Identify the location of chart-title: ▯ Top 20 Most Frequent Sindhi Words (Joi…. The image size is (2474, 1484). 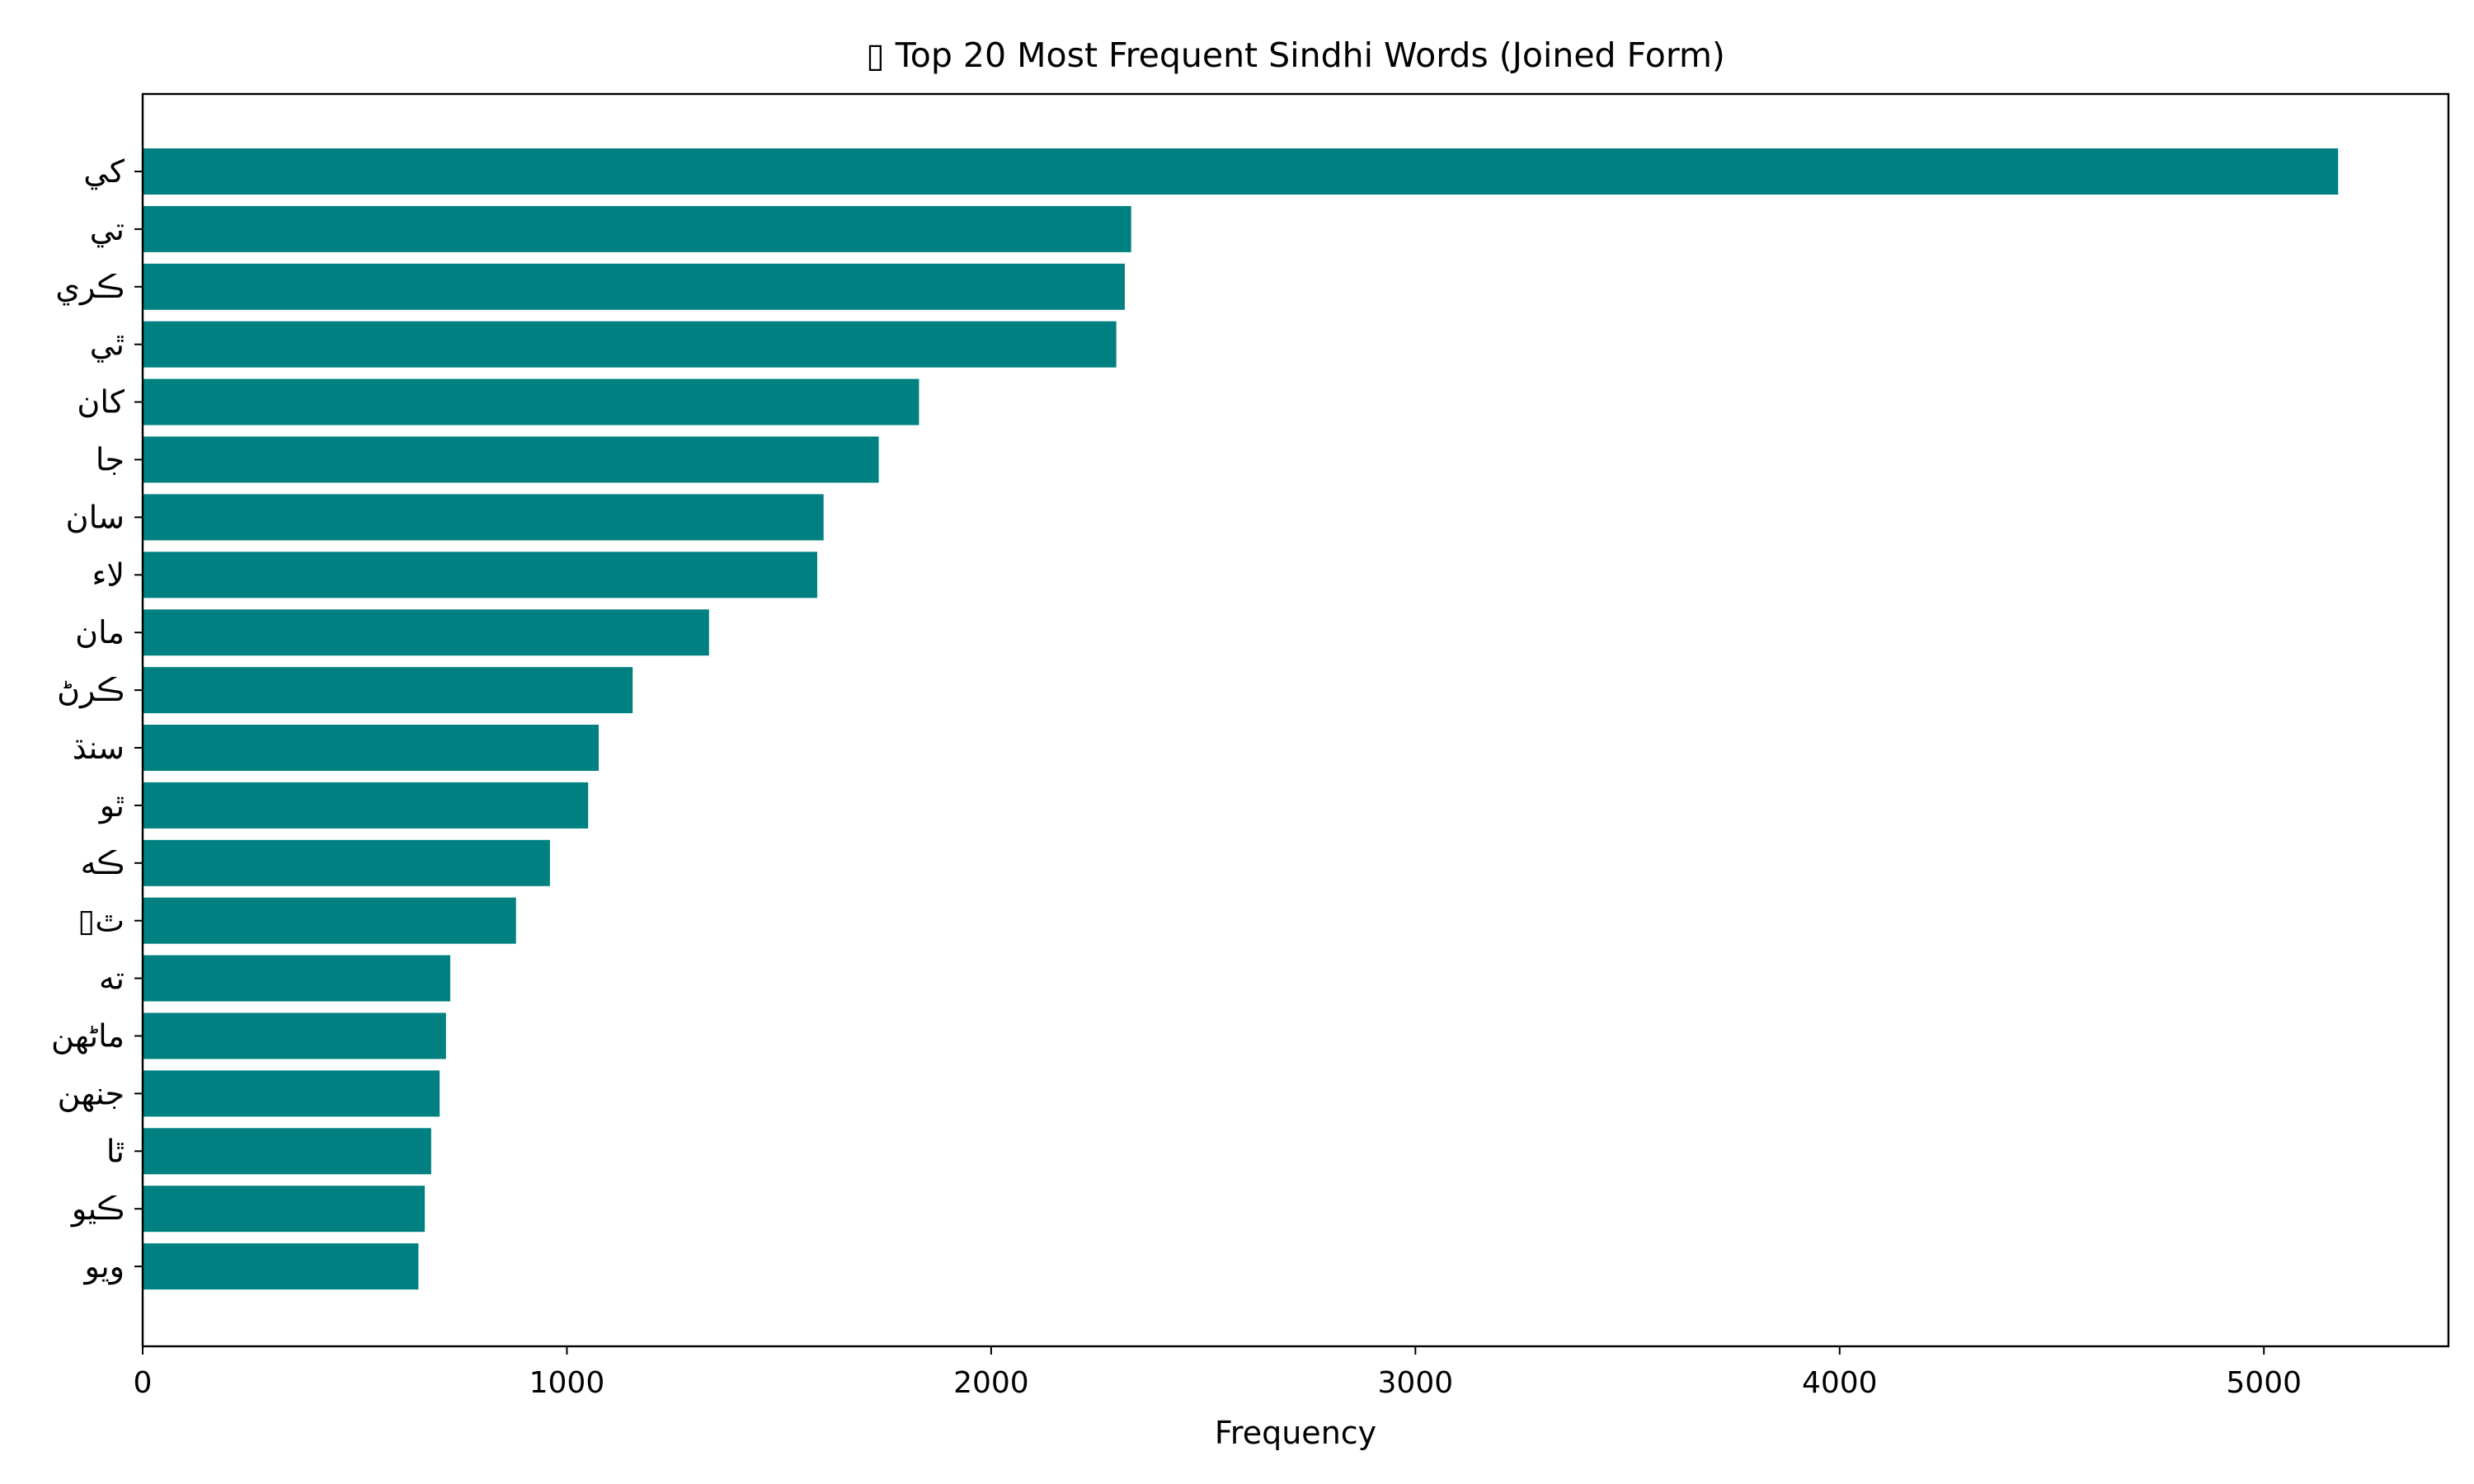
(1295, 55).